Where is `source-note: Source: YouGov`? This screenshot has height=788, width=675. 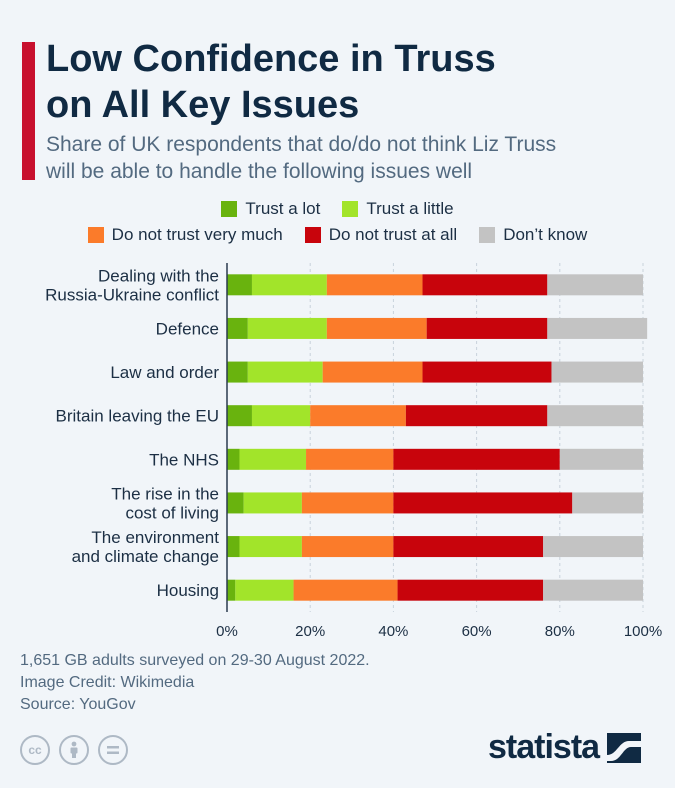
source-note: Source: YouGov is located at coordinates (78, 704).